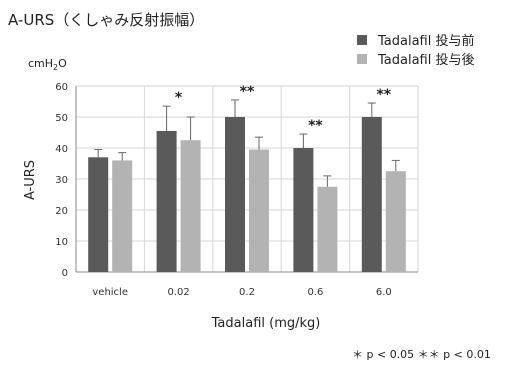  Describe the element at coordinates (421, 354) in the screenshot. I see `footnote: ＊ p < 0.05 ＊＊ p < 0.01` at that location.